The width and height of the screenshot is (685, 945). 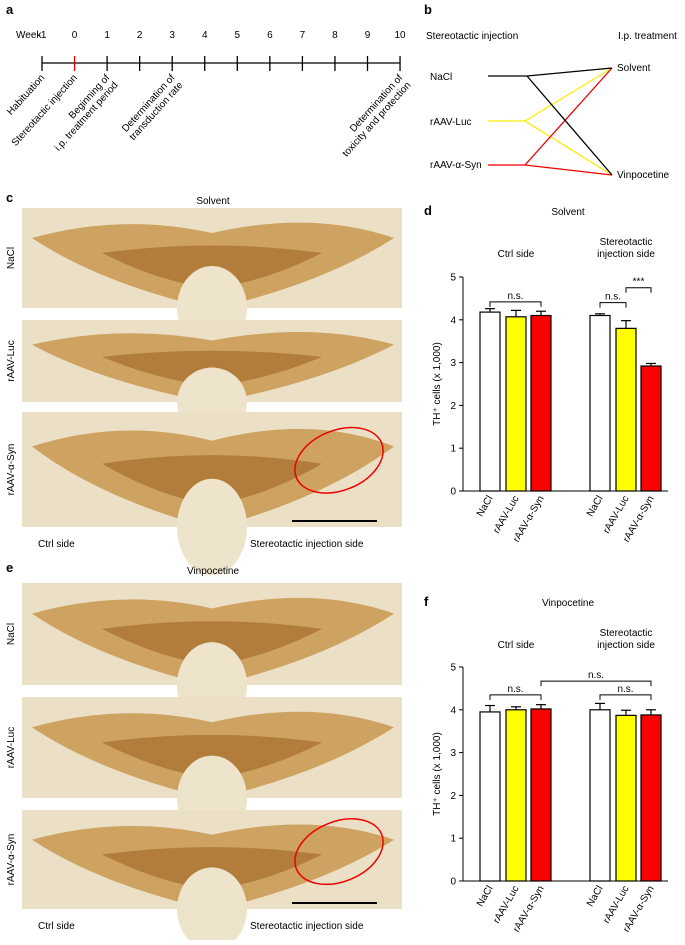 What do you see at coordinates (335, 35) in the screenshot?
I see `week-label: 8` at bounding box center [335, 35].